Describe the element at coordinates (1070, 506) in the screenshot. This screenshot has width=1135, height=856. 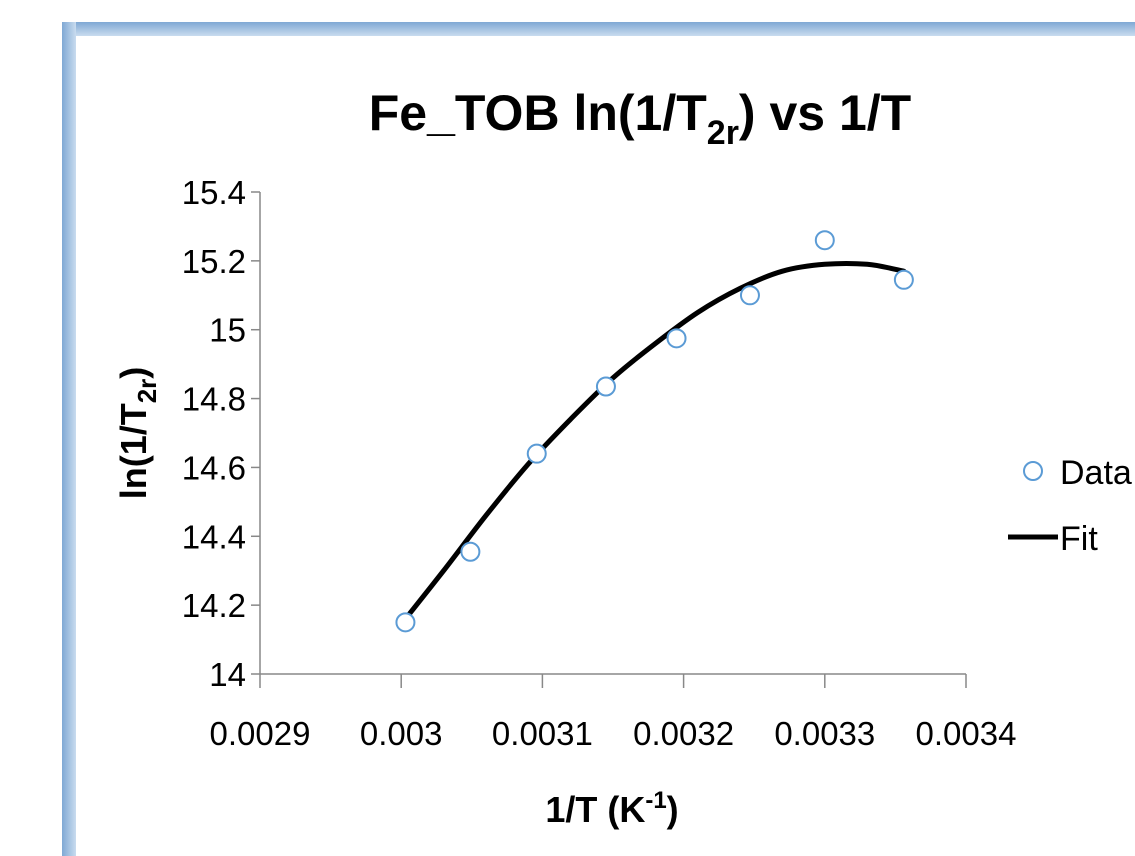
I see `legend: Data Fit` at that location.